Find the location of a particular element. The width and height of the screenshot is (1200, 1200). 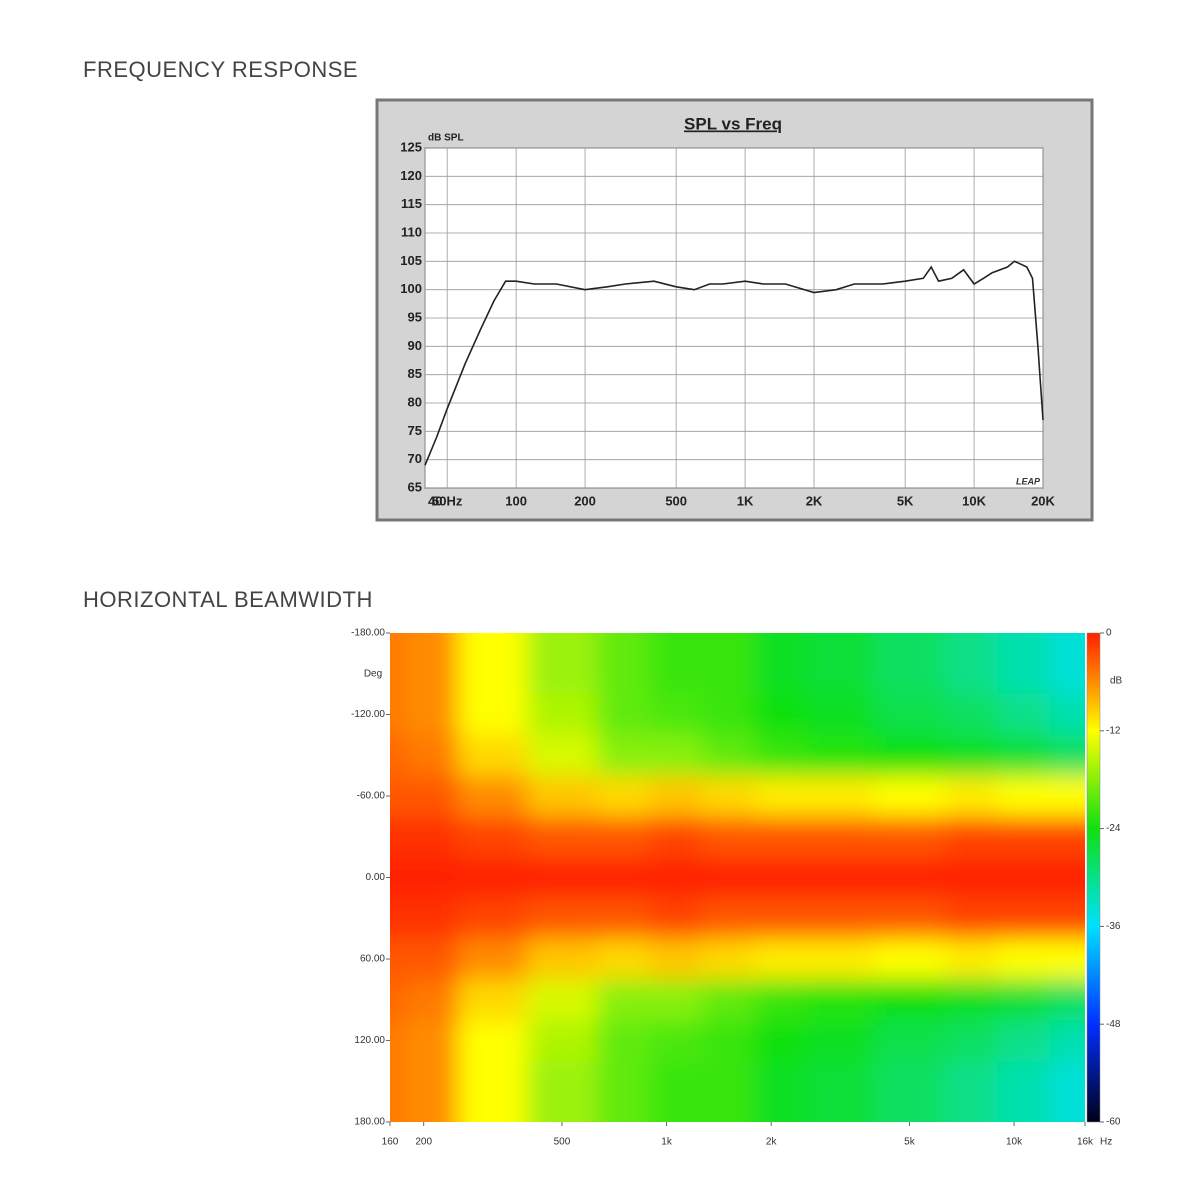

x-tick-label: 2K is located at coordinates (814, 500).